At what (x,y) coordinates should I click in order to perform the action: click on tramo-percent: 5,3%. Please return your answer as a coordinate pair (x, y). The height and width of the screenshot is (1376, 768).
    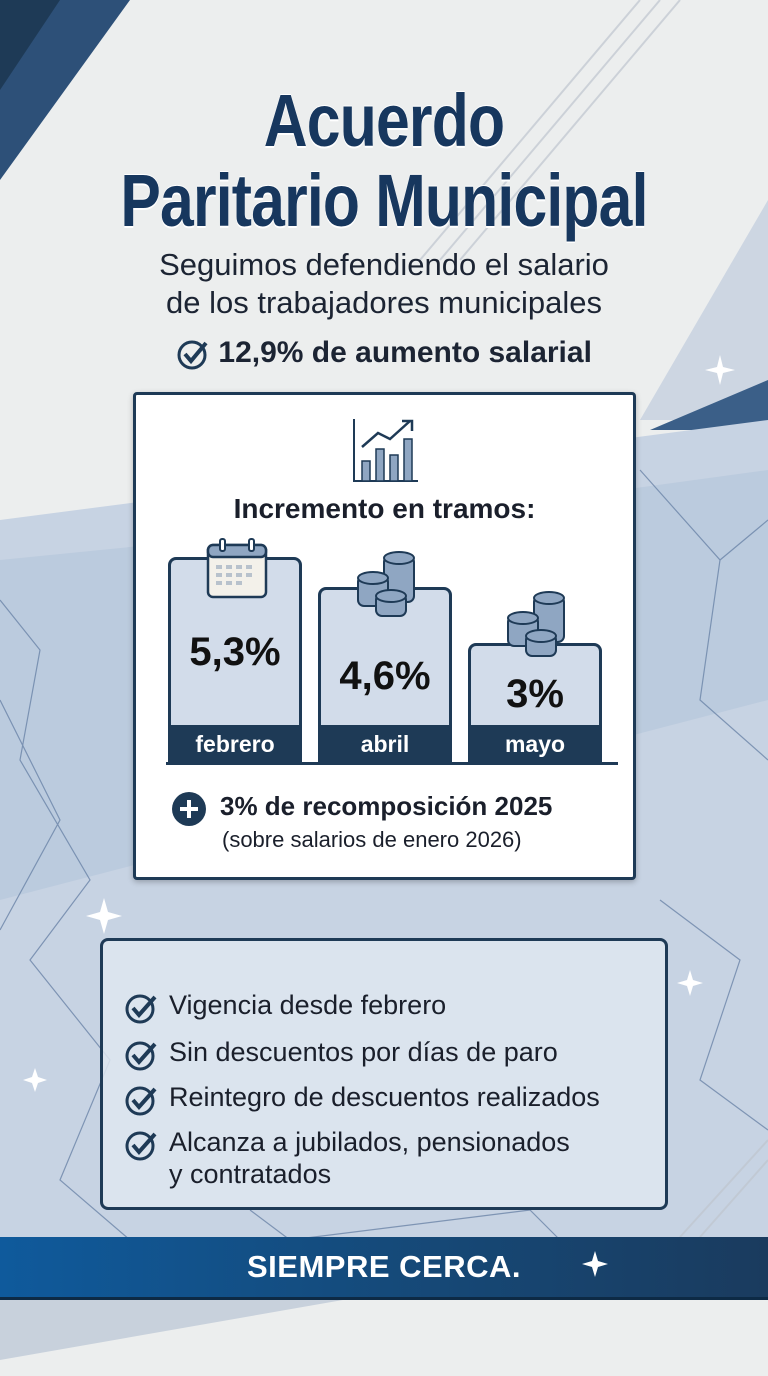
    Looking at the image, I should click on (235, 652).